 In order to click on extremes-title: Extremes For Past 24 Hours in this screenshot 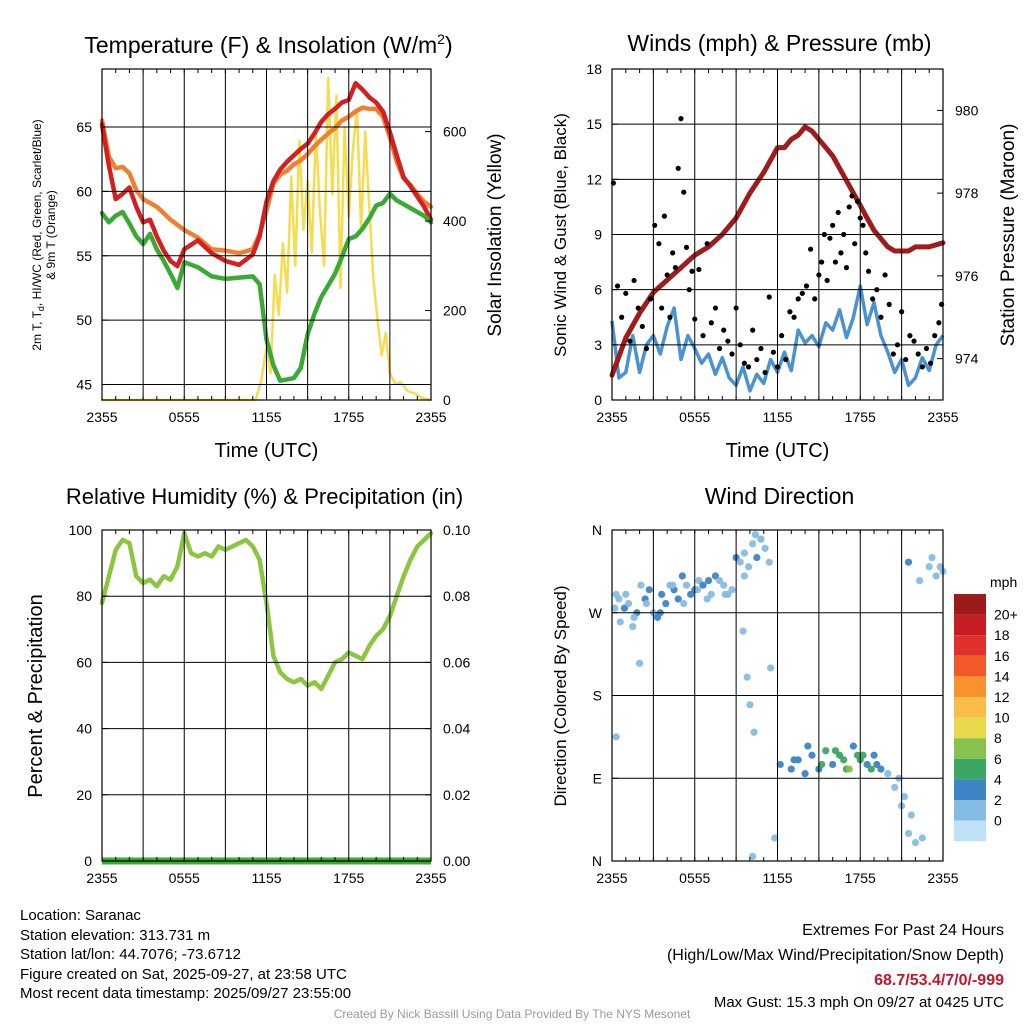, I will do `click(903, 930)`.